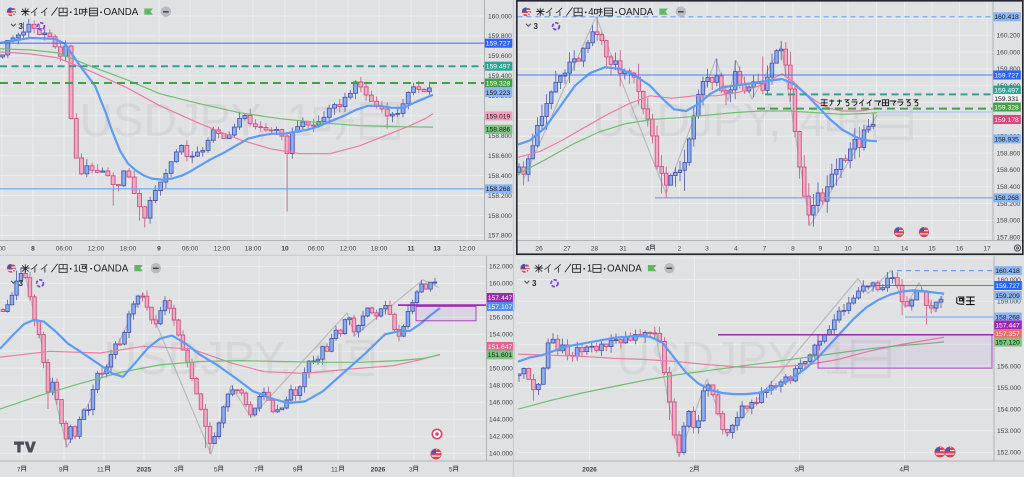 The height and width of the screenshot is (477, 1024). What do you see at coordinates (498, 116) in the screenshot?
I see `svg-text: 159.019` at bounding box center [498, 116].